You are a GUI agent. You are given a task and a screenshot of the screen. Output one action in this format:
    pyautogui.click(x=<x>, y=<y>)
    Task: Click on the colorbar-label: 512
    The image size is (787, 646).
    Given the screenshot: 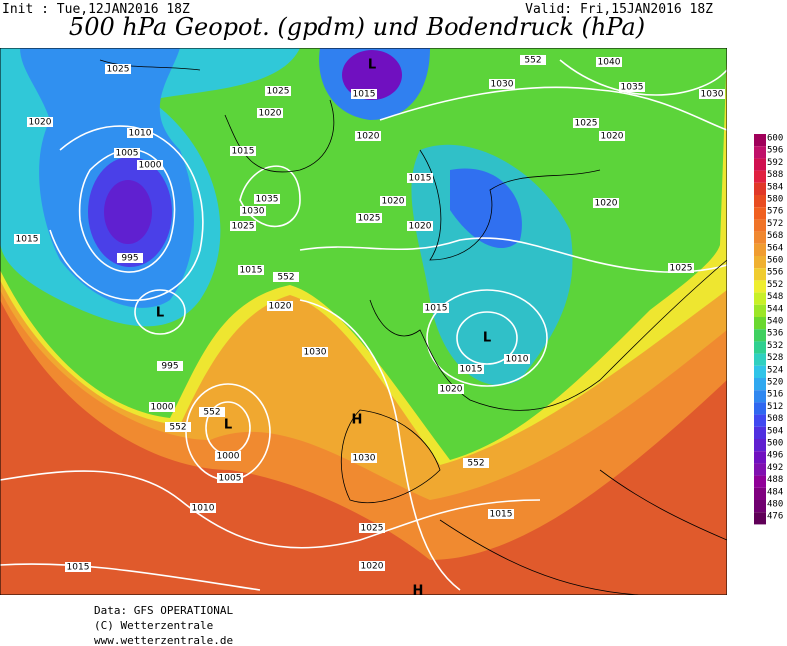 What is the action you would take?
    pyautogui.click(x=775, y=407)
    